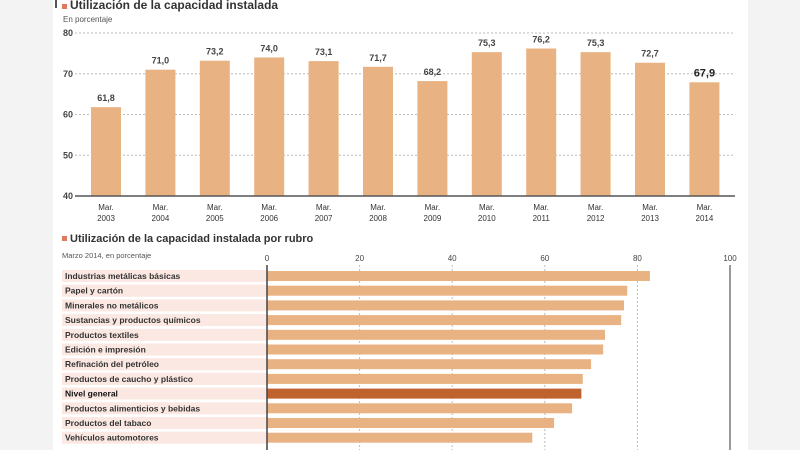  What do you see at coordinates (452, 258) in the screenshot?
I see `x-tick-label: 40` at bounding box center [452, 258].